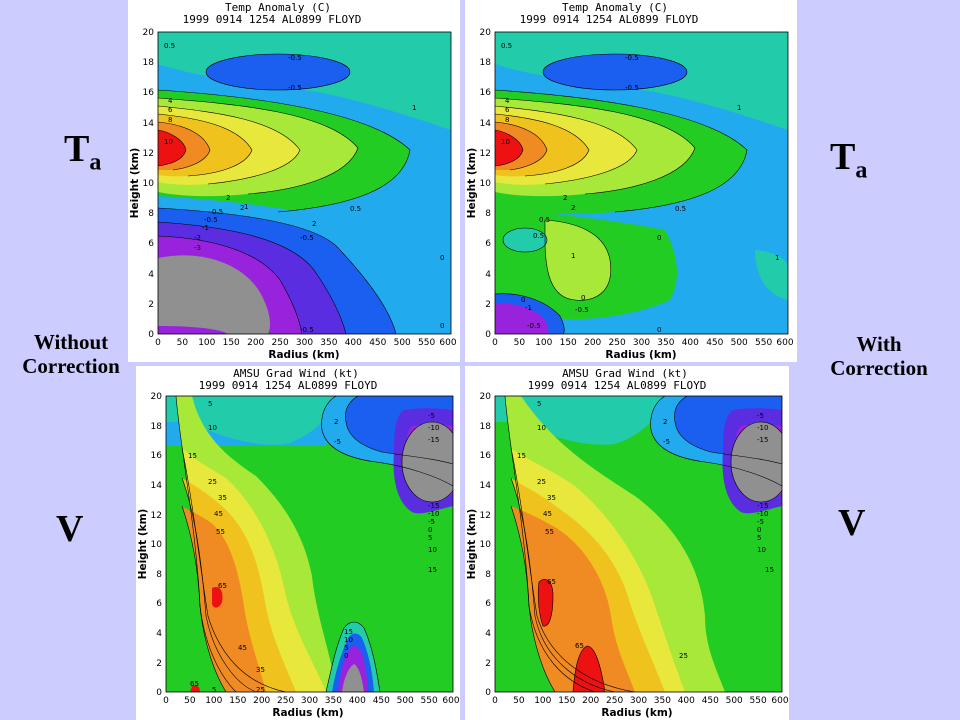 Image resolution: width=960 pixels, height=720 pixels. What do you see at coordinates (486, 93) in the screenshot?
I see `tick-label: 16` at bounding box center [486, 93].